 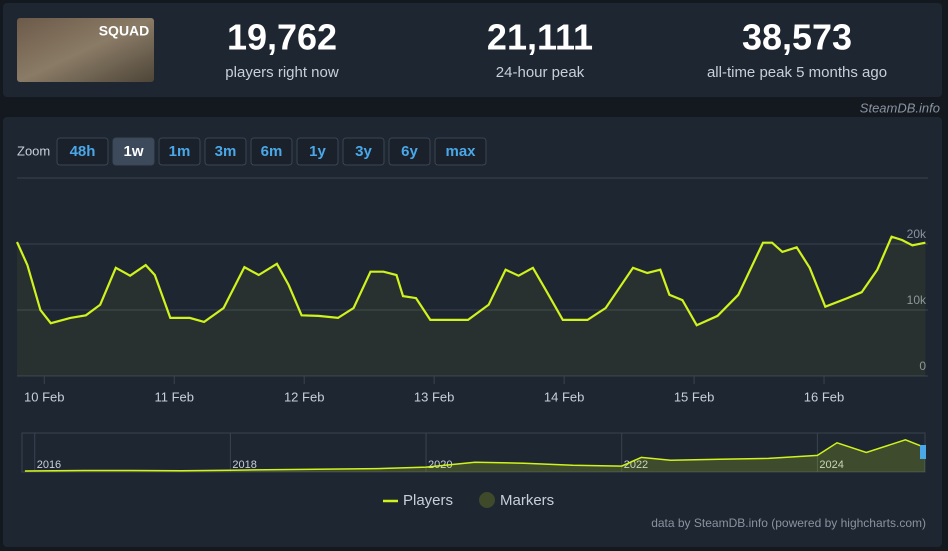 I want to click on legend-label: Players, so click(x=428, y=500).